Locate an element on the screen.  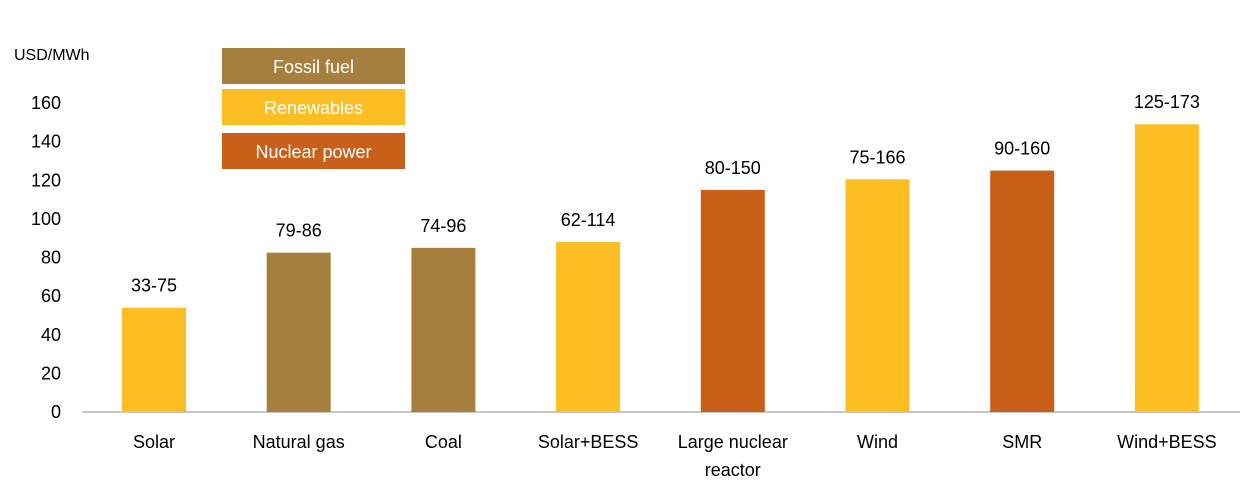
legend-label-nuclear: Nuclear power is located at coordinates (313, 152).